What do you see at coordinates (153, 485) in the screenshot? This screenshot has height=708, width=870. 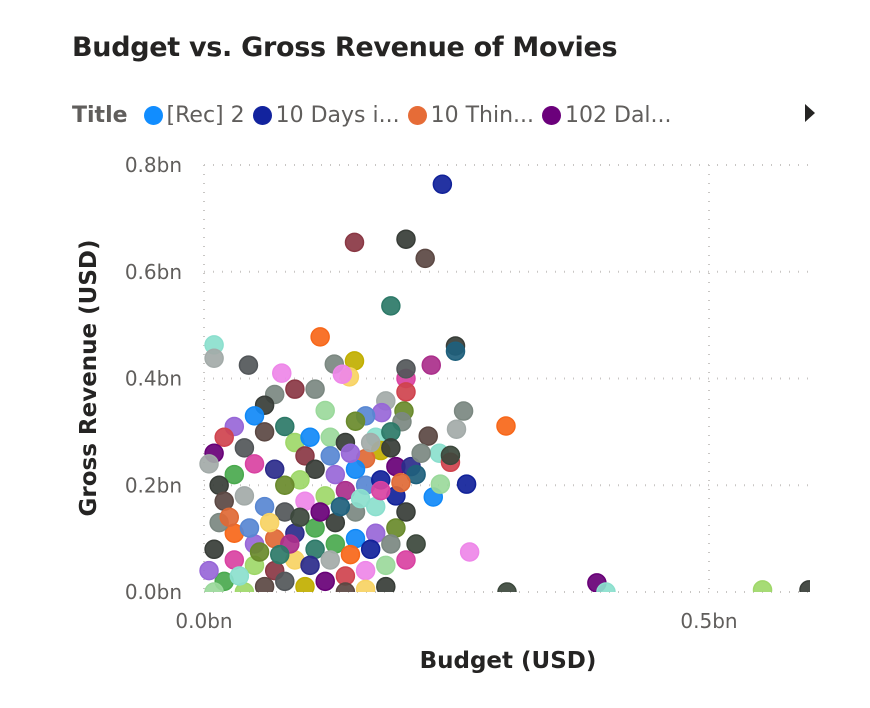 I see `y-tick-label: 0.2bn` at bounding box center [153, 485].